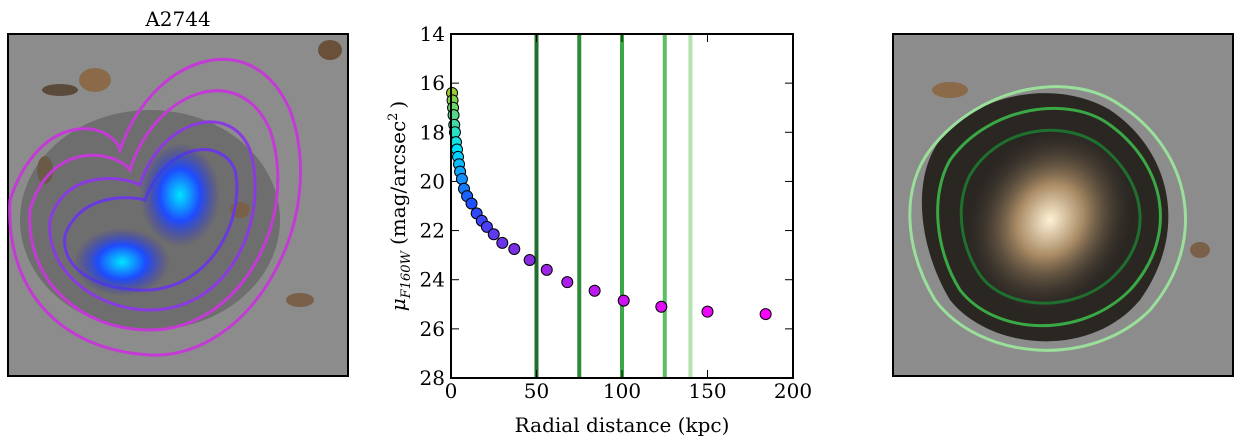 This screenshot has height=445, width=1241. I want to click on y-axis-label-part: ), so click(398, 105).